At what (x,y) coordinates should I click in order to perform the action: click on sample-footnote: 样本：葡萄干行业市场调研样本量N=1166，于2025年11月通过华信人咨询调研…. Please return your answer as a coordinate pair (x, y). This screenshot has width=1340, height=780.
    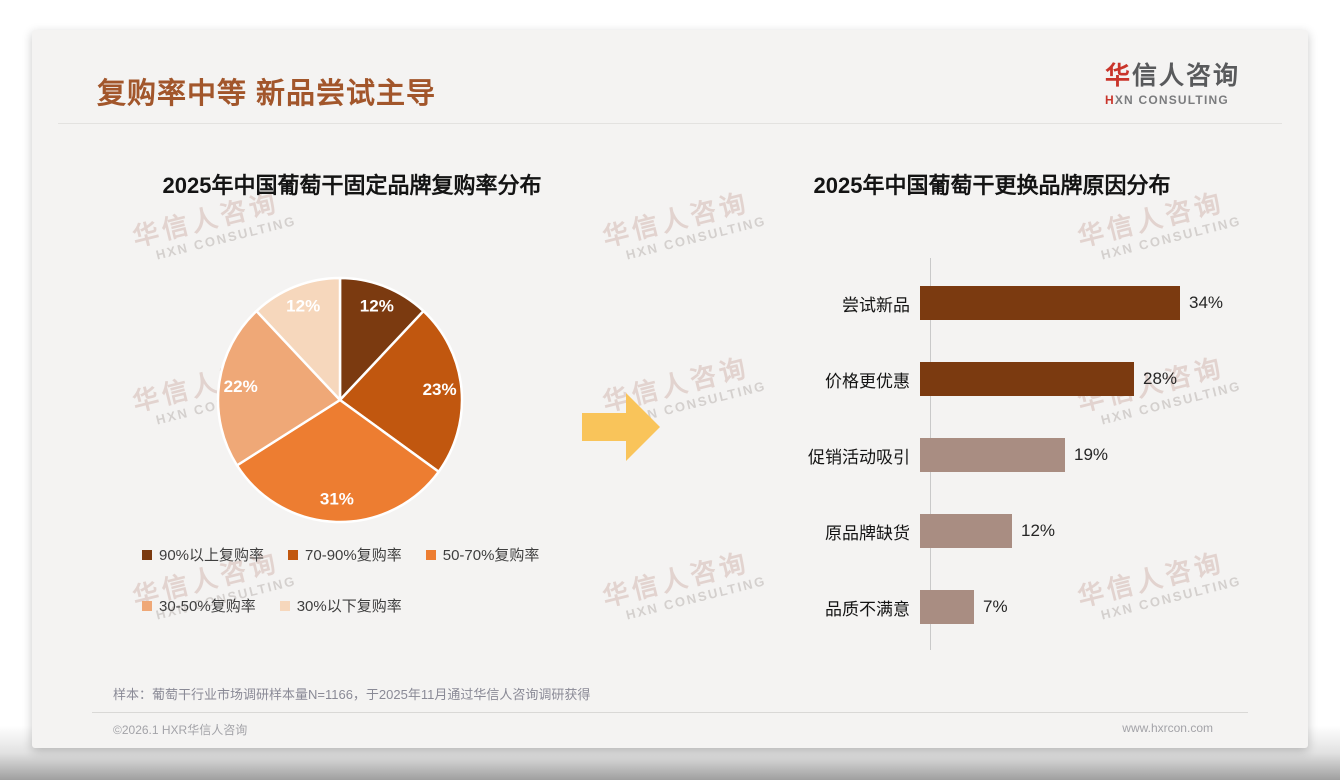
    Looking at the image, I should click on (352, 694).